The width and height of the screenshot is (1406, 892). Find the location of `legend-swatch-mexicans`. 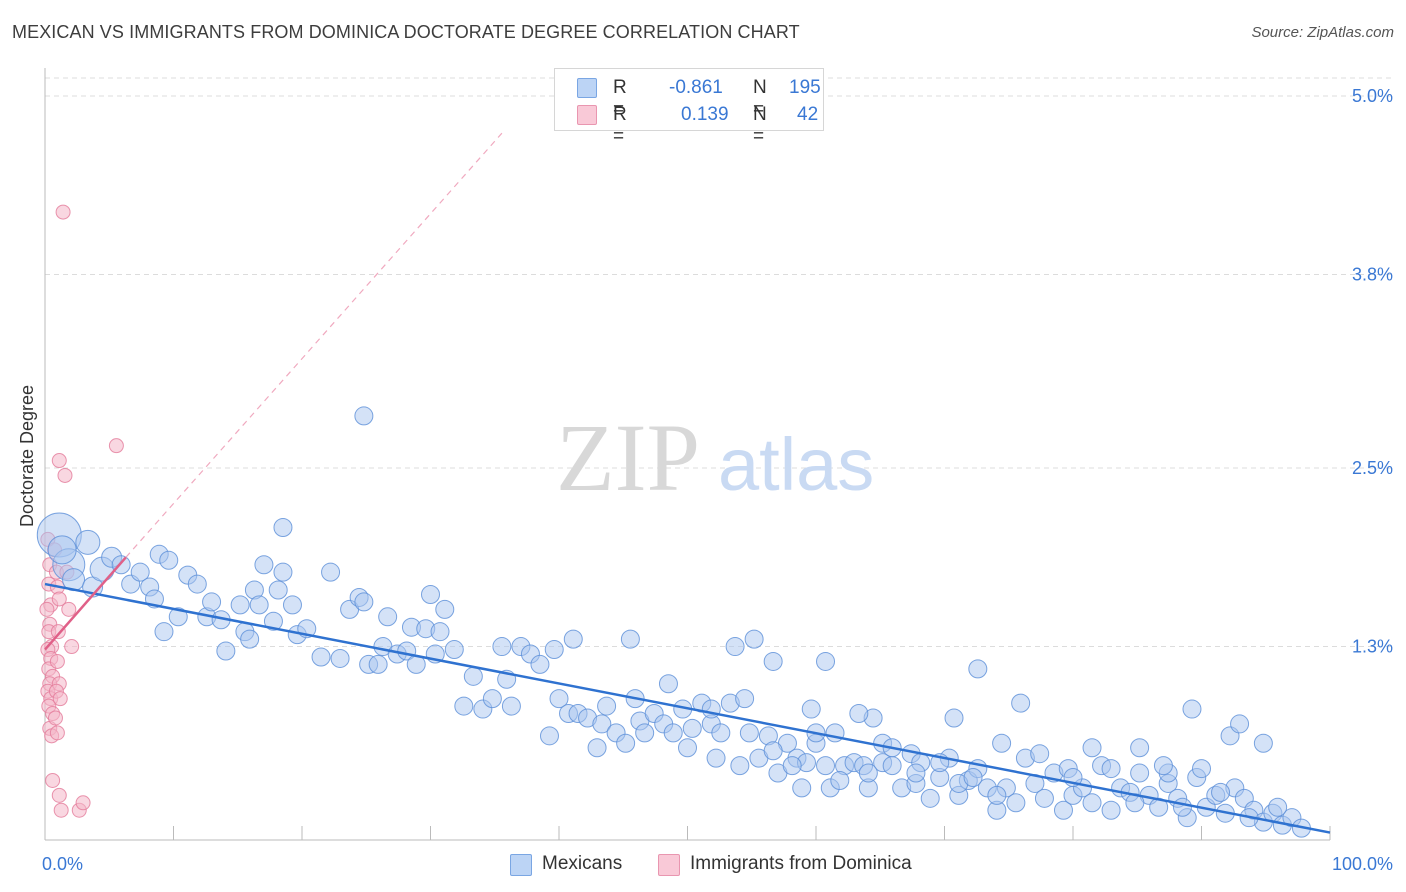

legend-swatch-mexicans is located at coordinates (587, 88).